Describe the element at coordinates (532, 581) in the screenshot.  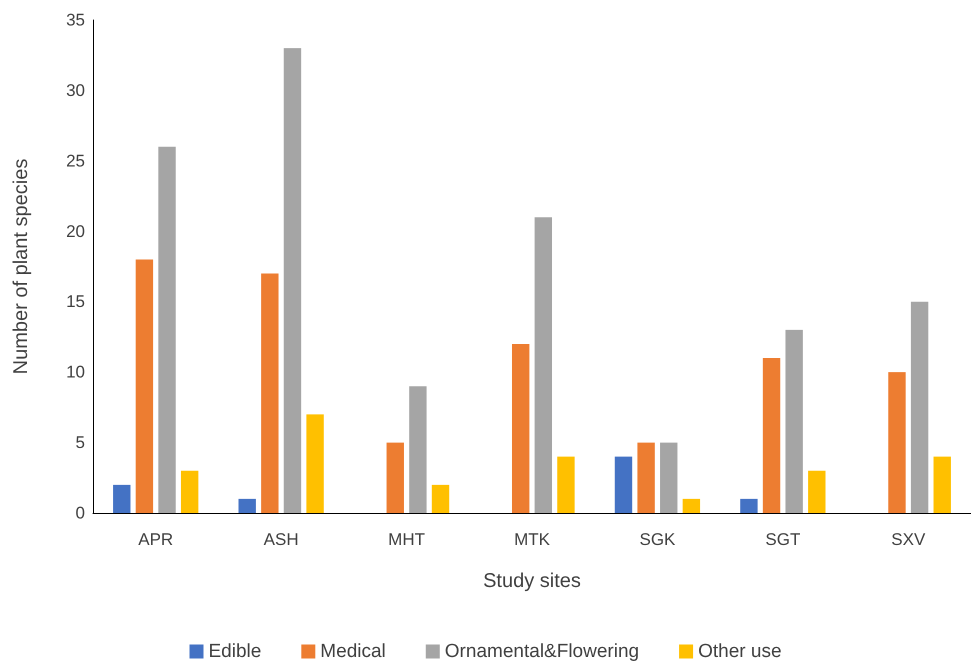
I see `x-axis-title: Study sites` at that location.